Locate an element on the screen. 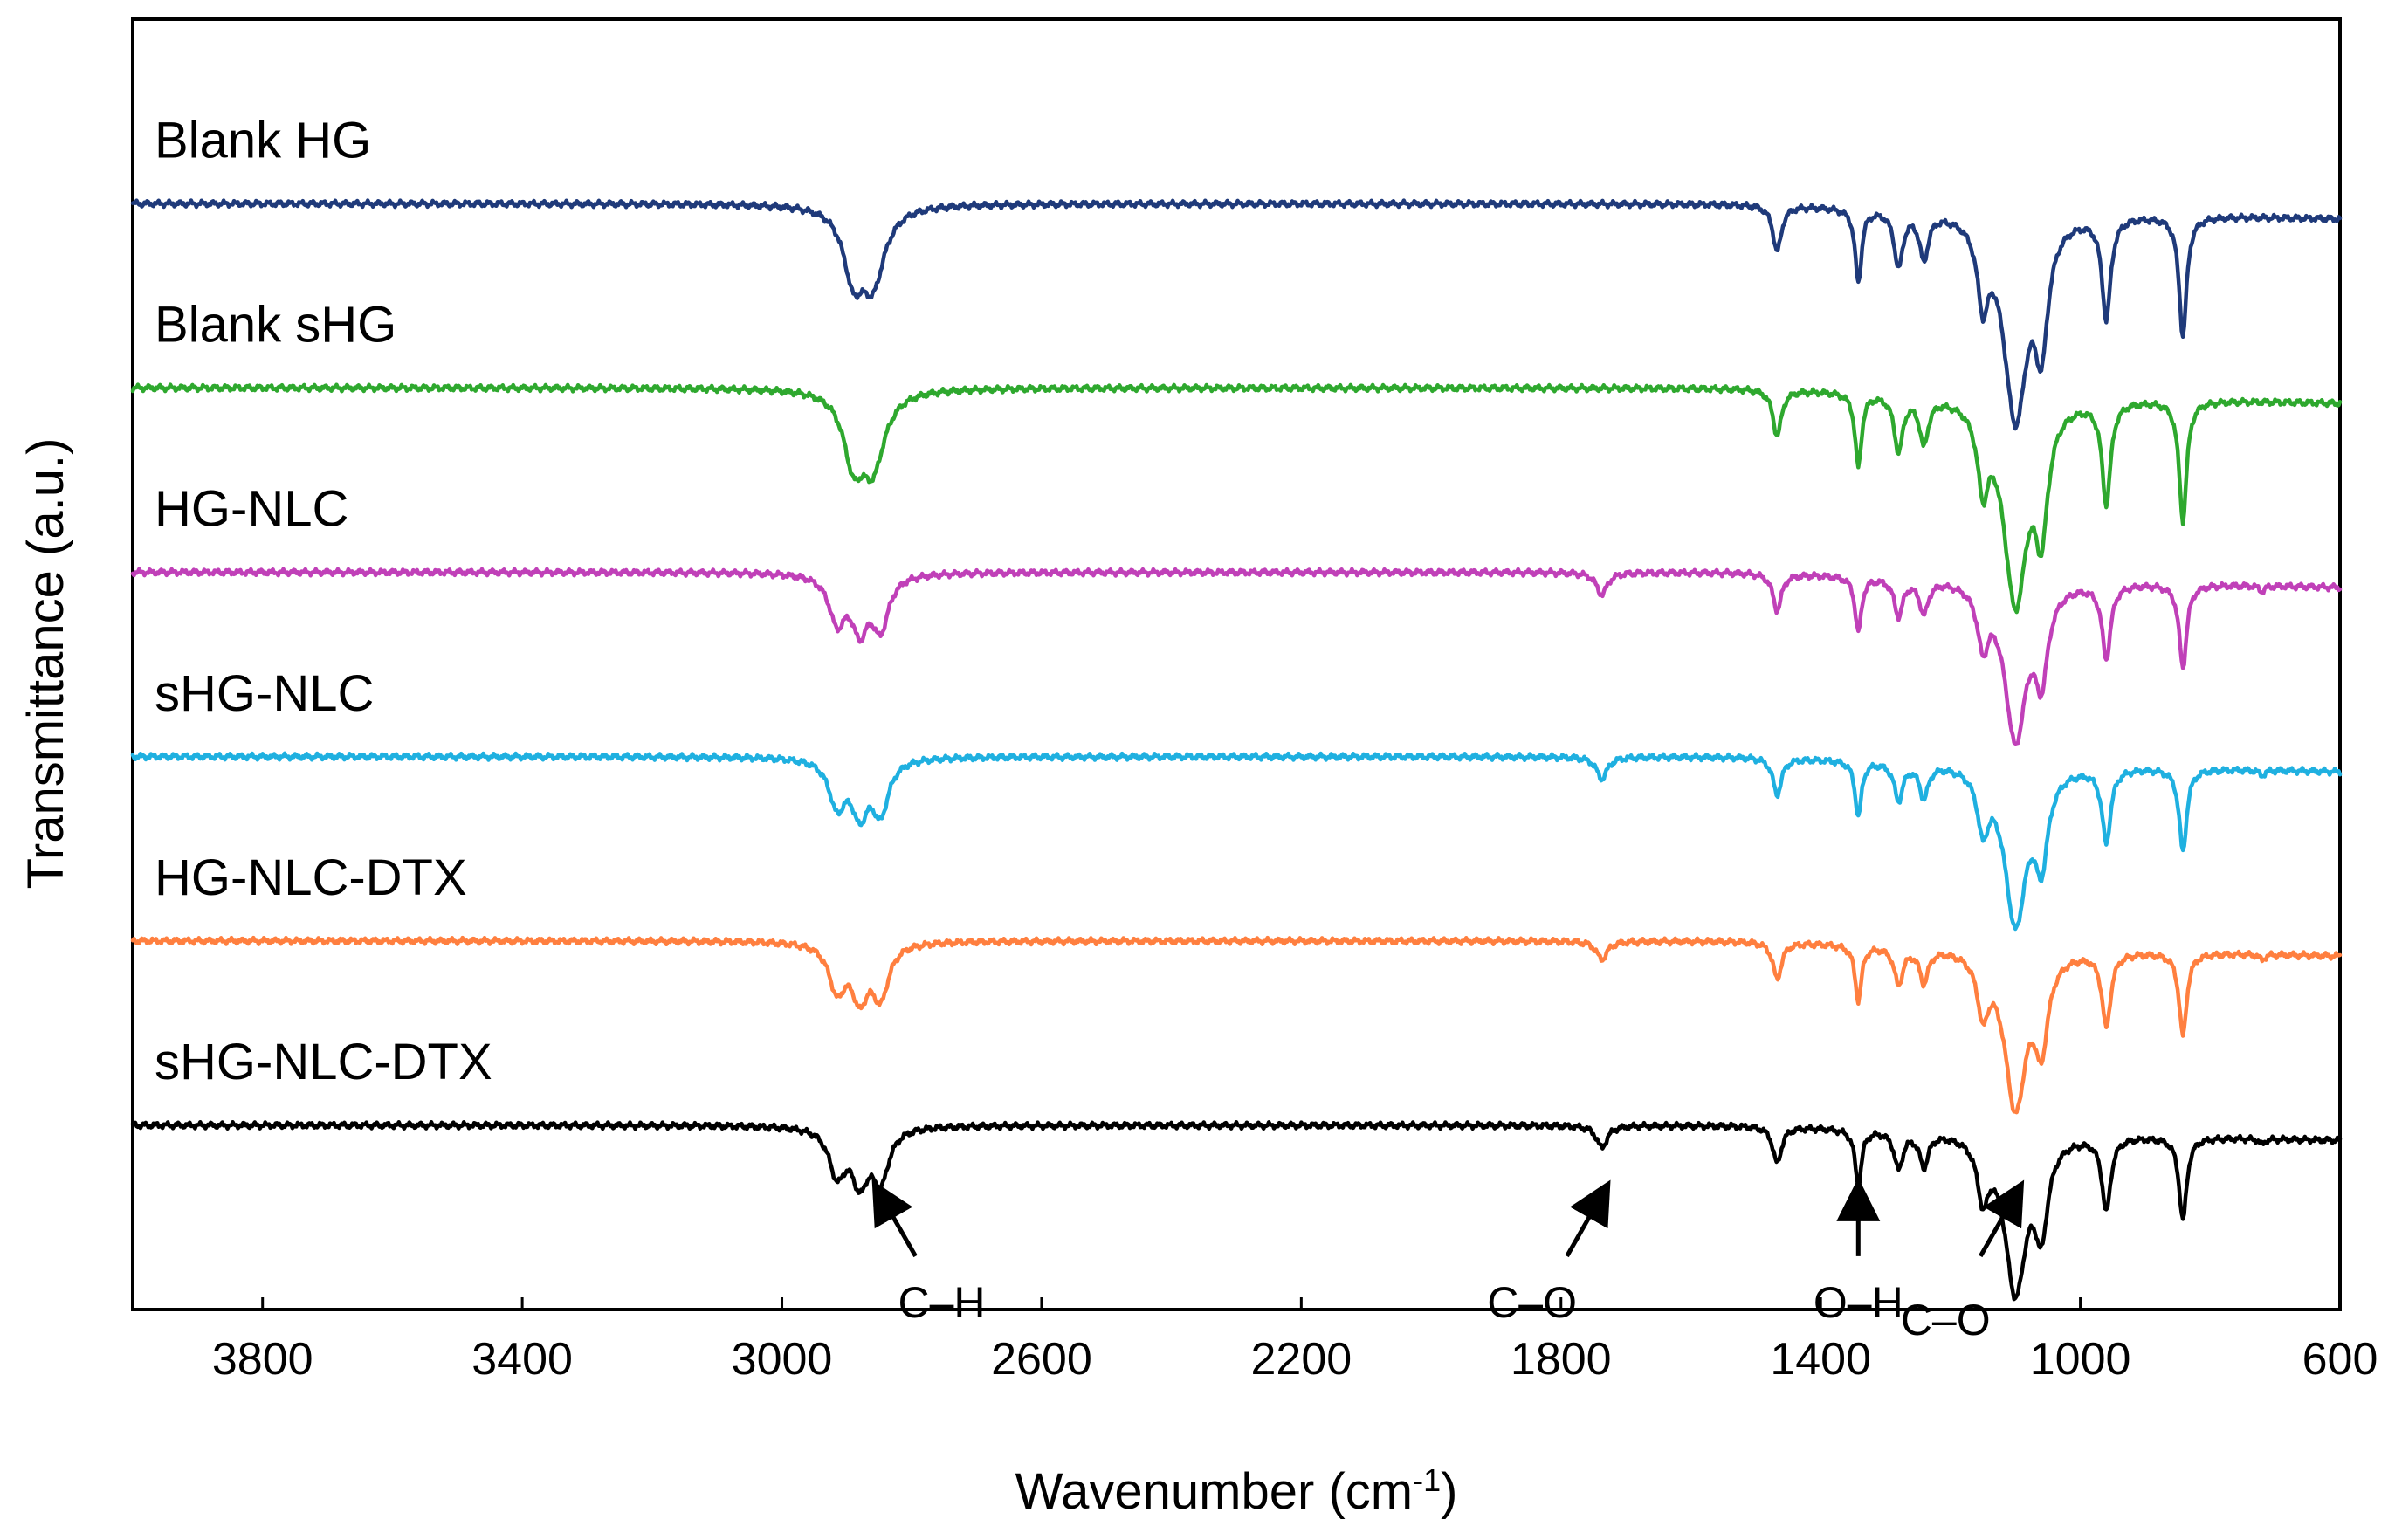 The image size is (2402, 1540). spectrum-line-blank-hg is located at coordinates (1236, 314).